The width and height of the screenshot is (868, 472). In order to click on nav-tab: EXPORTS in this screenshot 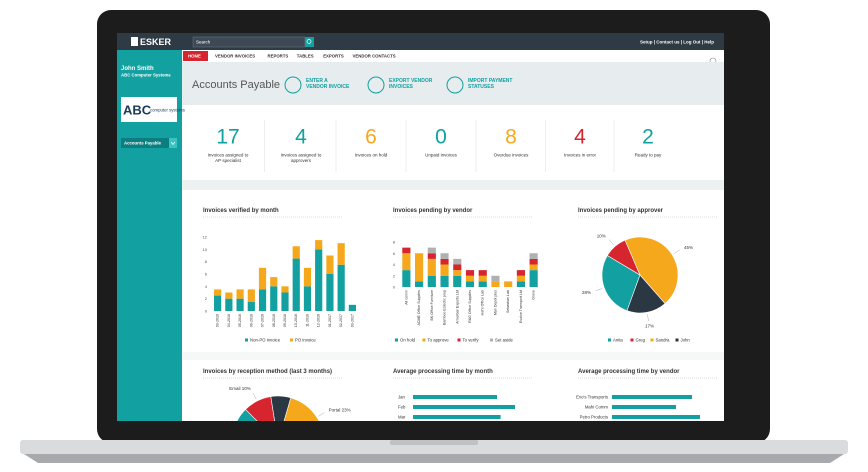, I will do `click(333, 56)`.